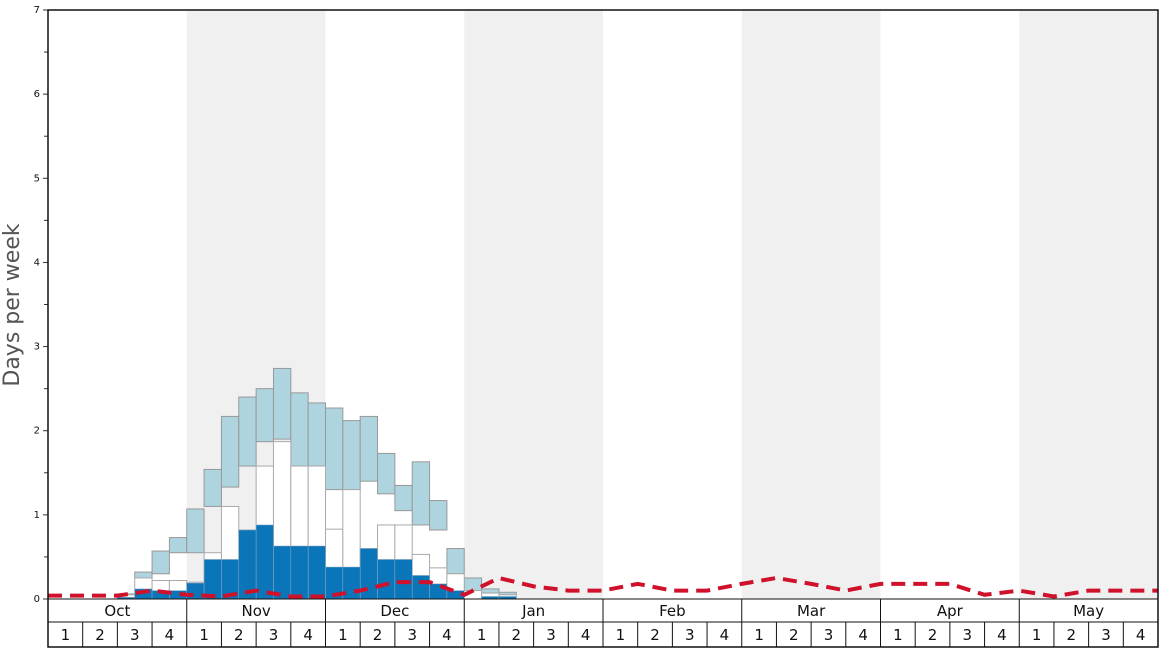 Image resolution: width=1168 pixels, height=648 pixels. What do you see at coordinates (950, 611) in the screenshot?
I see `month-label: Apr` at bounding box center [950, 611].